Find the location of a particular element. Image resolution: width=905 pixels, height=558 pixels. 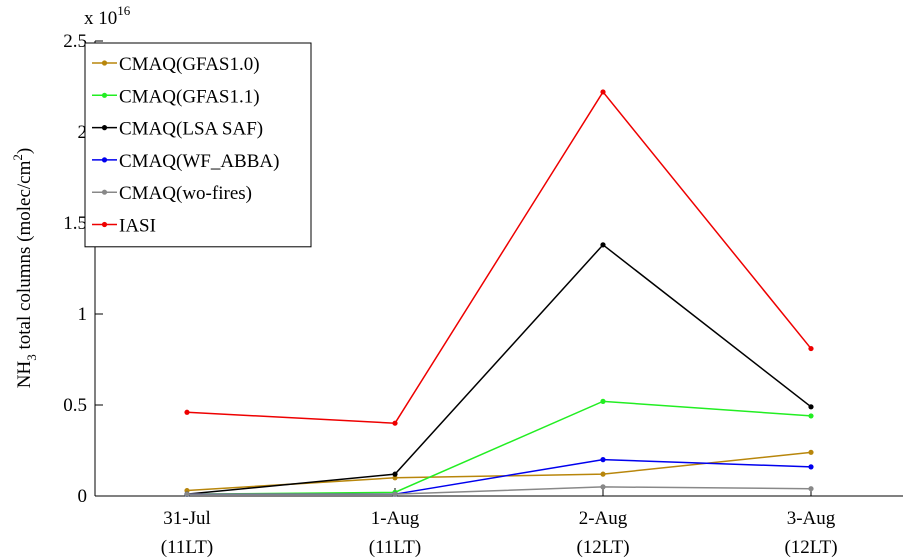

x-tick-label-date: 1-Aug is located at coordinates (395, 518).